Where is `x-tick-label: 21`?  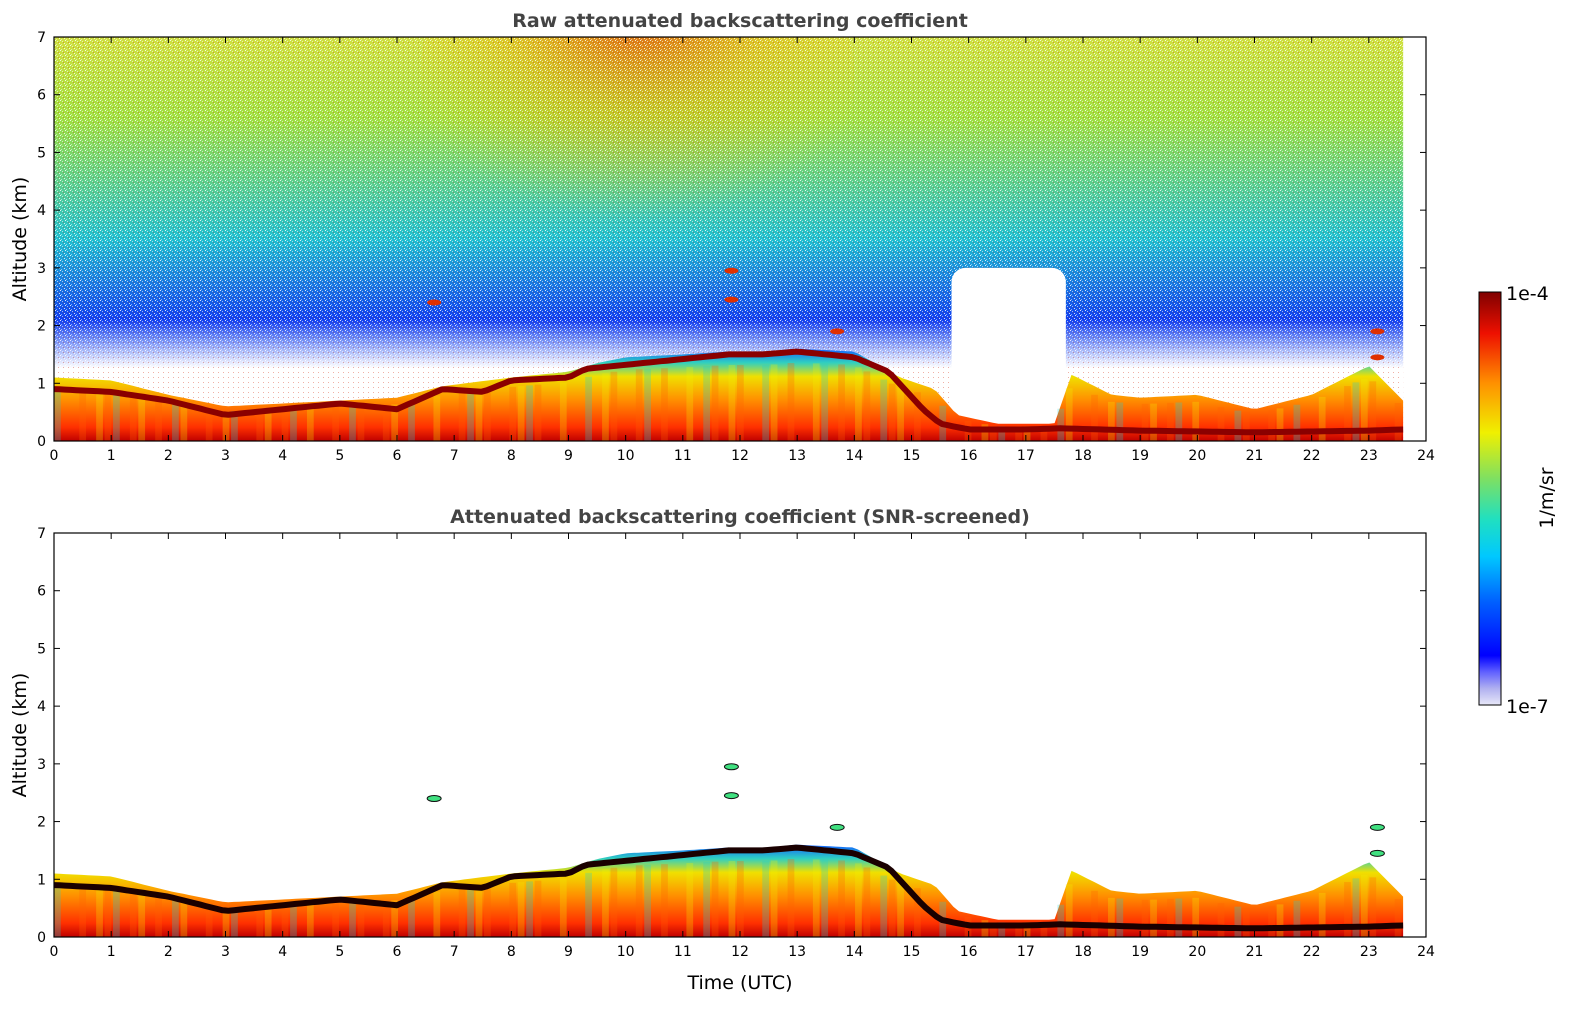
x-tick-label: 21 is located at coordinates (1255, 456).